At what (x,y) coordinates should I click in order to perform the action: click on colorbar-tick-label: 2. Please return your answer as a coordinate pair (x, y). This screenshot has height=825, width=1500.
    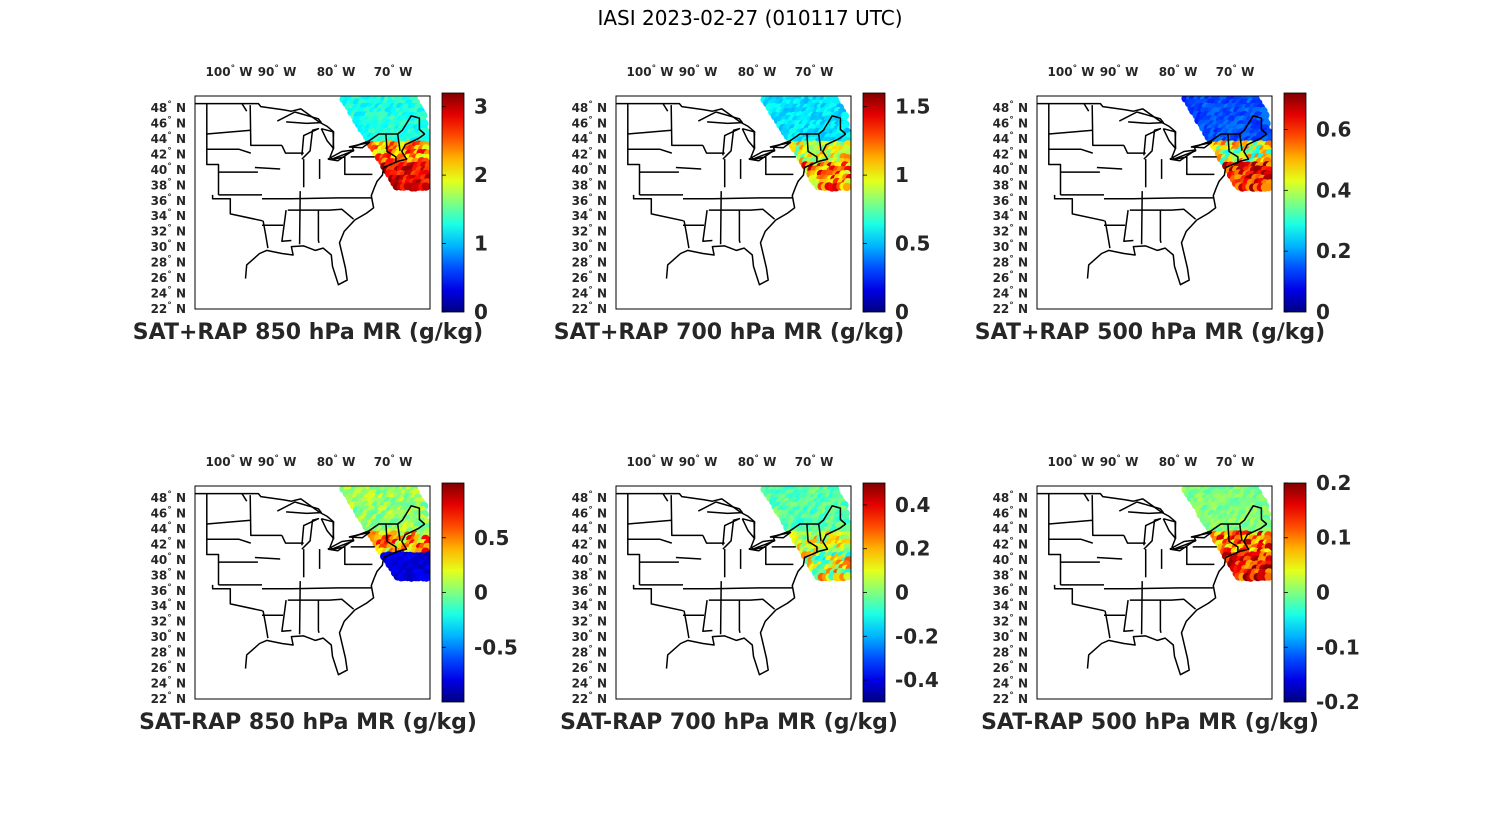
    Looking at the image, I should click on (481, 175).